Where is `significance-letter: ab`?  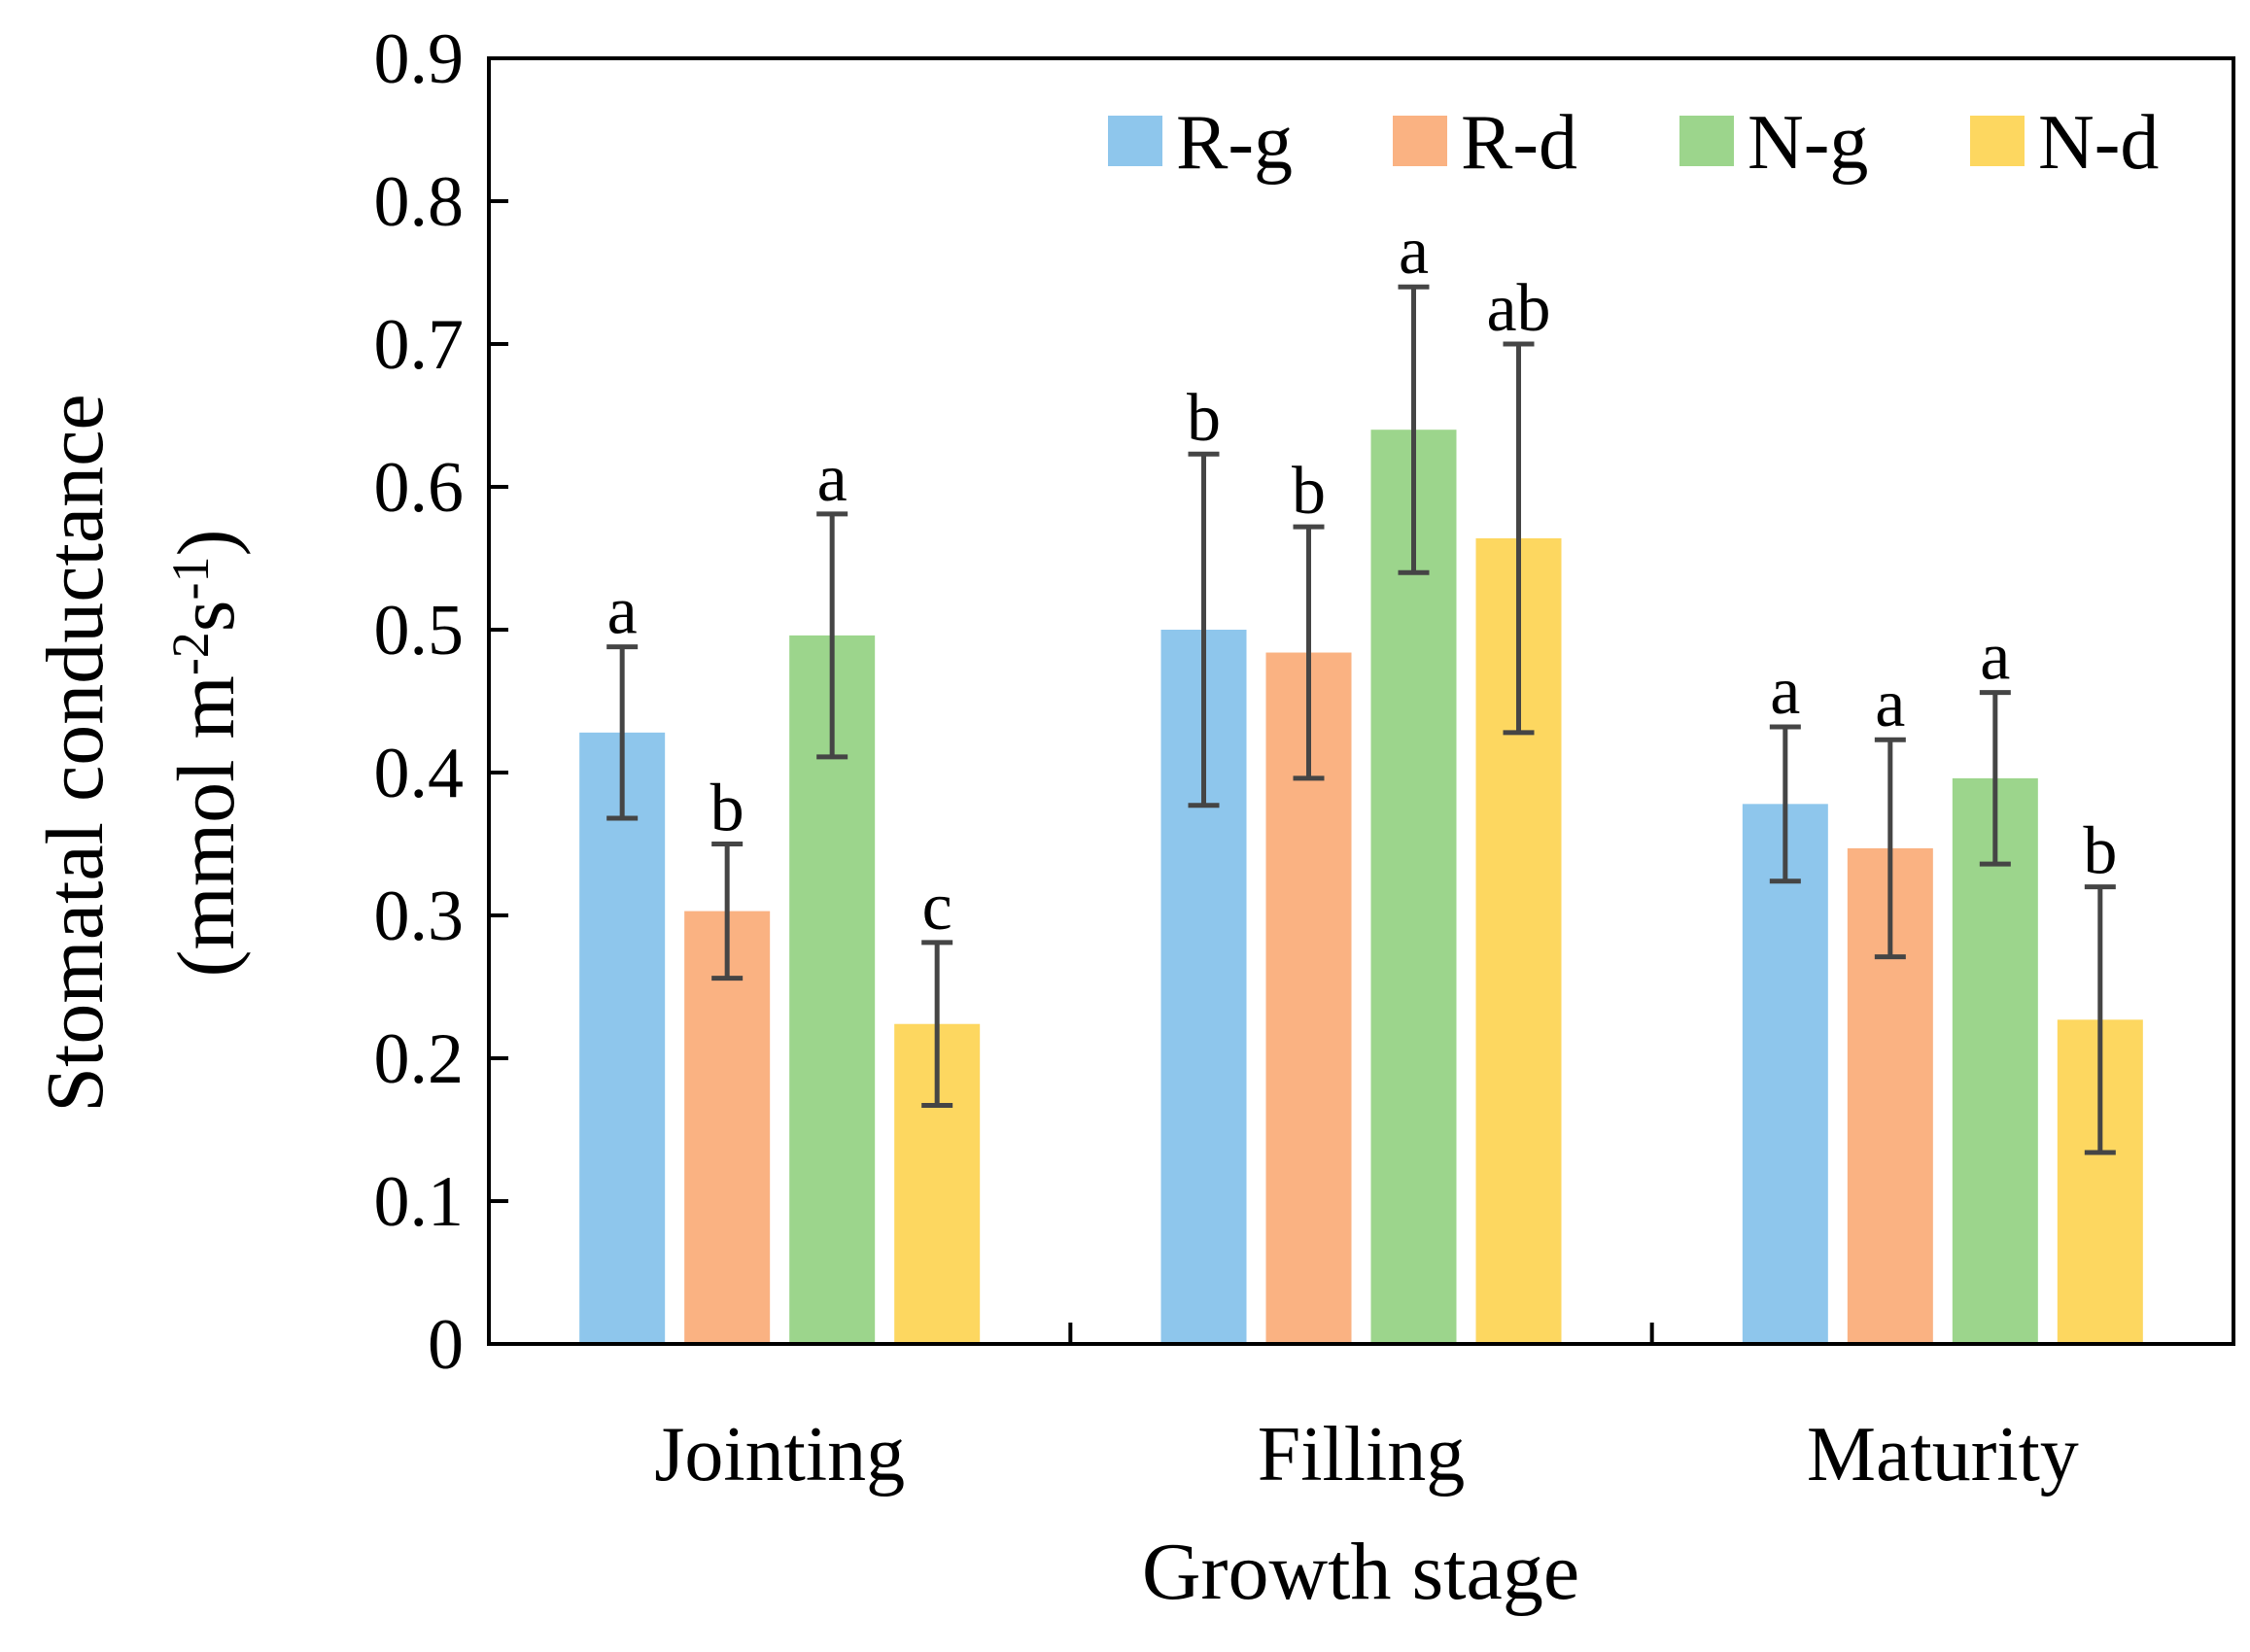 significance-letter: ab is located at coordinates (1518, 309).